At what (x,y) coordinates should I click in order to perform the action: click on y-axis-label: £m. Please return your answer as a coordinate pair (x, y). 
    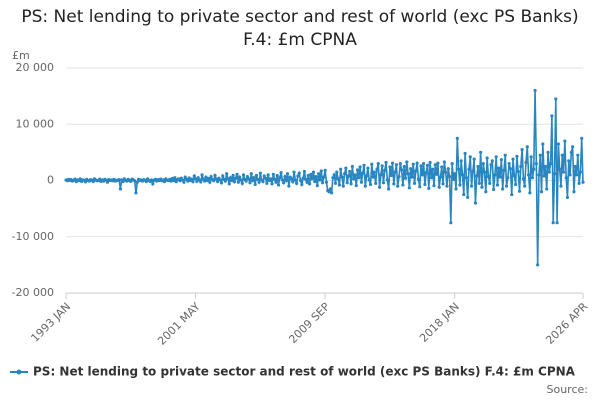
    Looking at the image, I should click on (21, 55).